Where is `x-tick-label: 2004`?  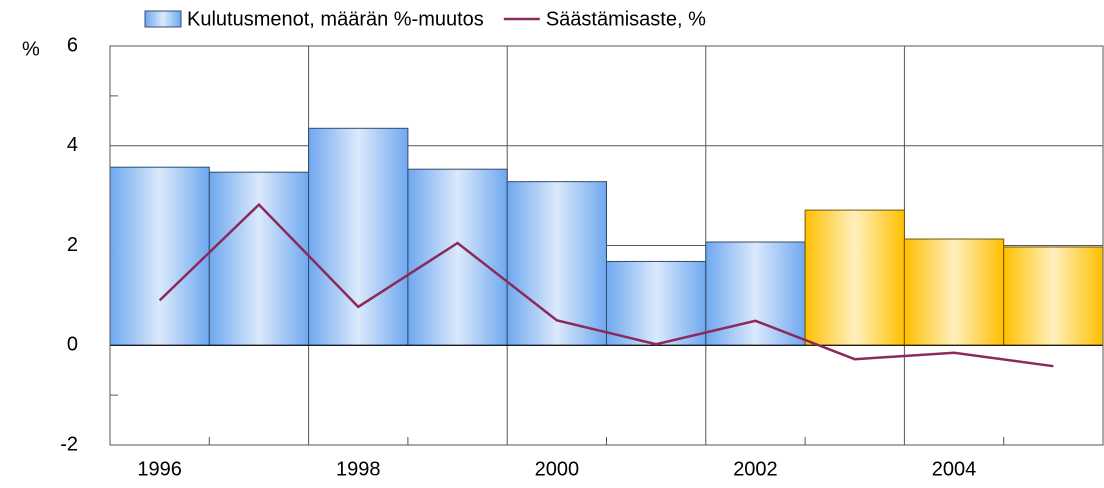
x-tick-label: 2004 is located at coordinates (954, 469).